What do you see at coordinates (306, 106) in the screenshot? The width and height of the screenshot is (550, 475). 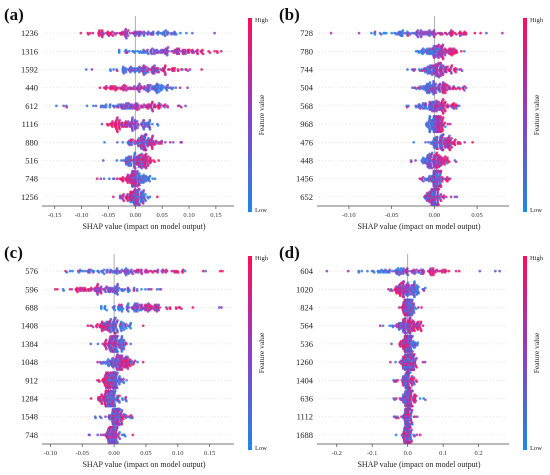 I see `feature-label: 568` at bounding box center [306, 106].